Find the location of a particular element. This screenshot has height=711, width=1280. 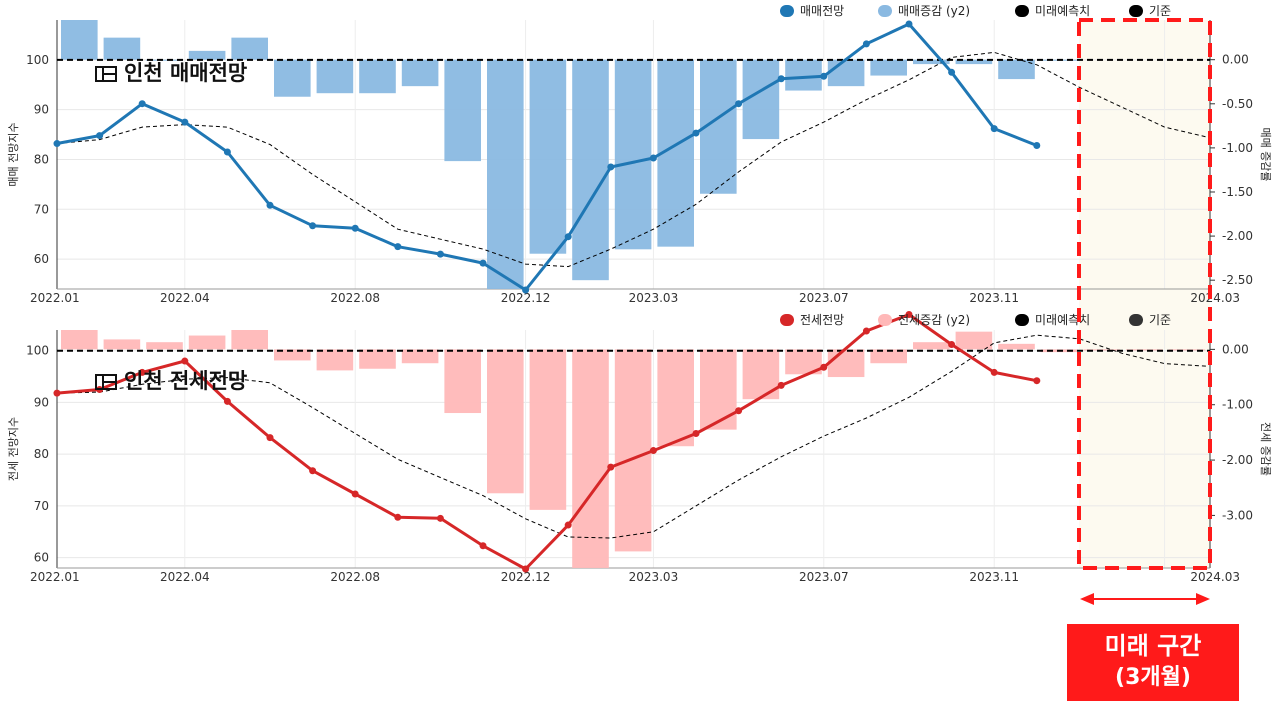

legend-label: 전세전망 is located at coordinates (822, 320).